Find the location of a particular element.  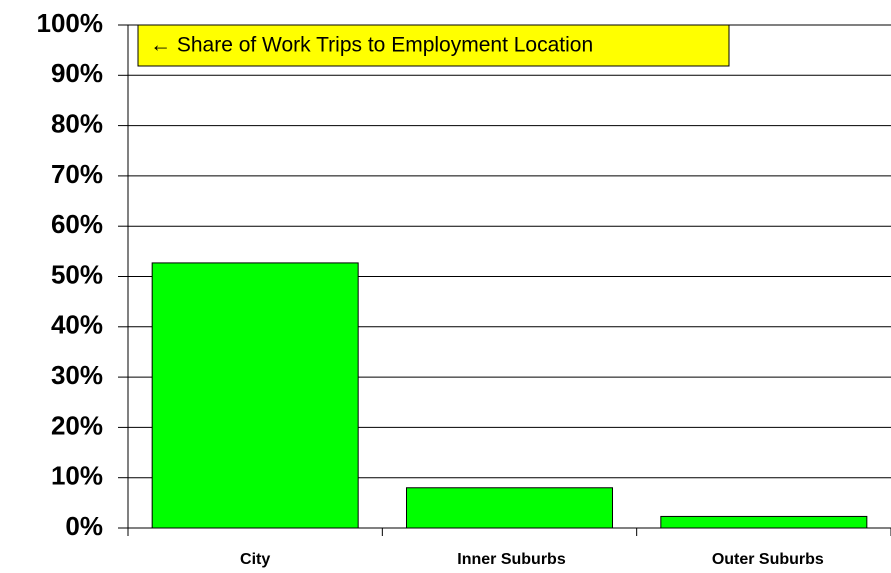

x-tick-label: Outer Suburbs is located at coordinates (768, 559).